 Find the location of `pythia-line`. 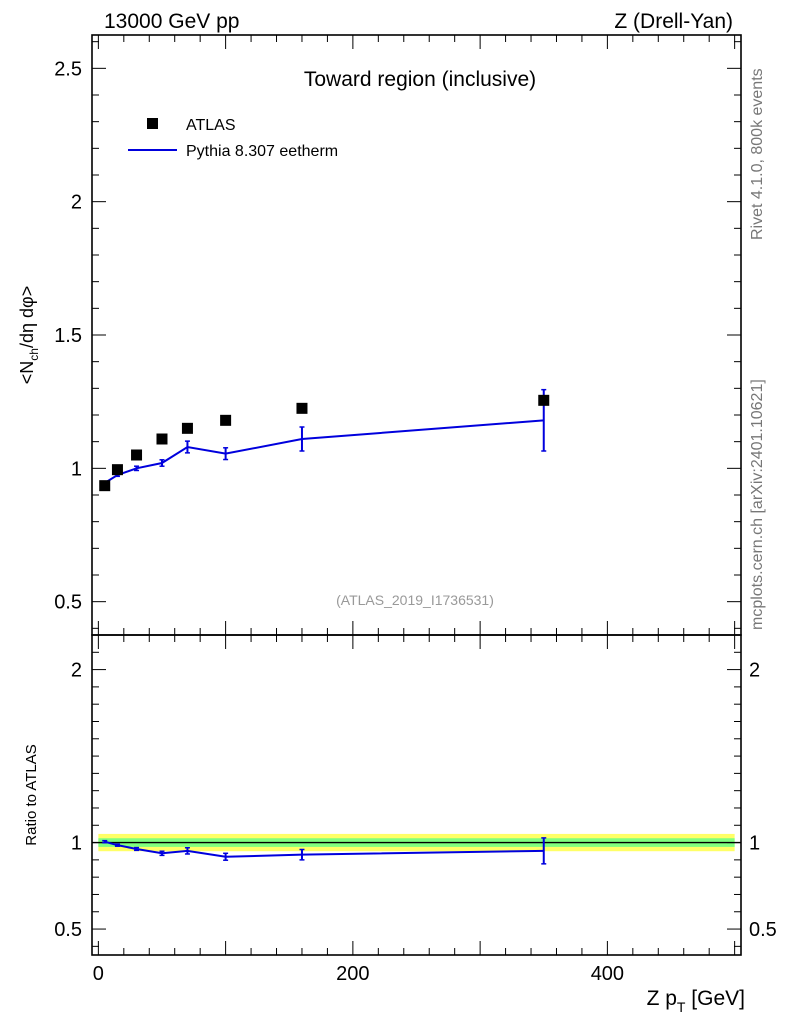

pythia-line is located at coordinates (324, 451).